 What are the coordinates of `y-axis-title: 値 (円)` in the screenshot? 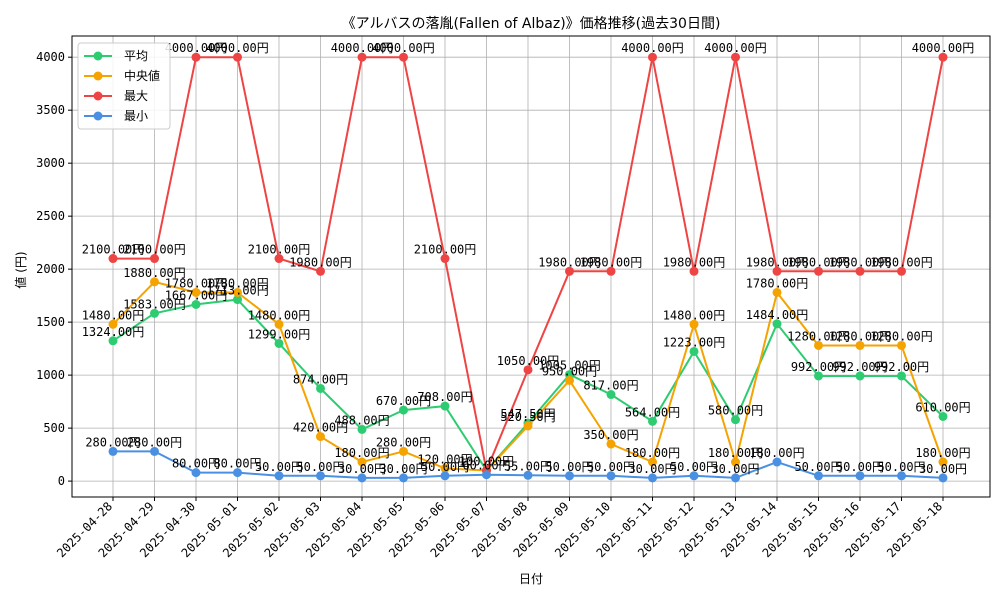 It's located at (20, 269).